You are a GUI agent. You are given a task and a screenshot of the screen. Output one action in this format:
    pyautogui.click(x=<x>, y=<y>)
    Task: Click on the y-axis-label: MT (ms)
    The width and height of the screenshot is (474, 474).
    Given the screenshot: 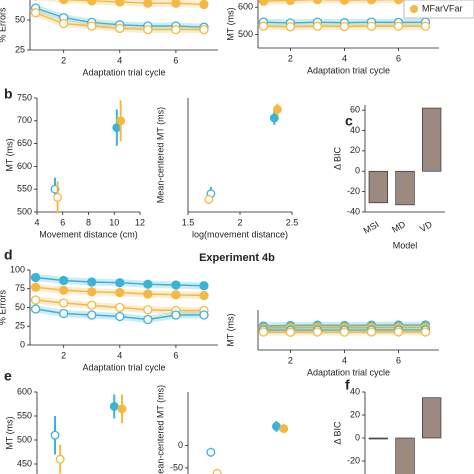 What is the action you would take?
    pyautogui.click(x=9, y=154)
    